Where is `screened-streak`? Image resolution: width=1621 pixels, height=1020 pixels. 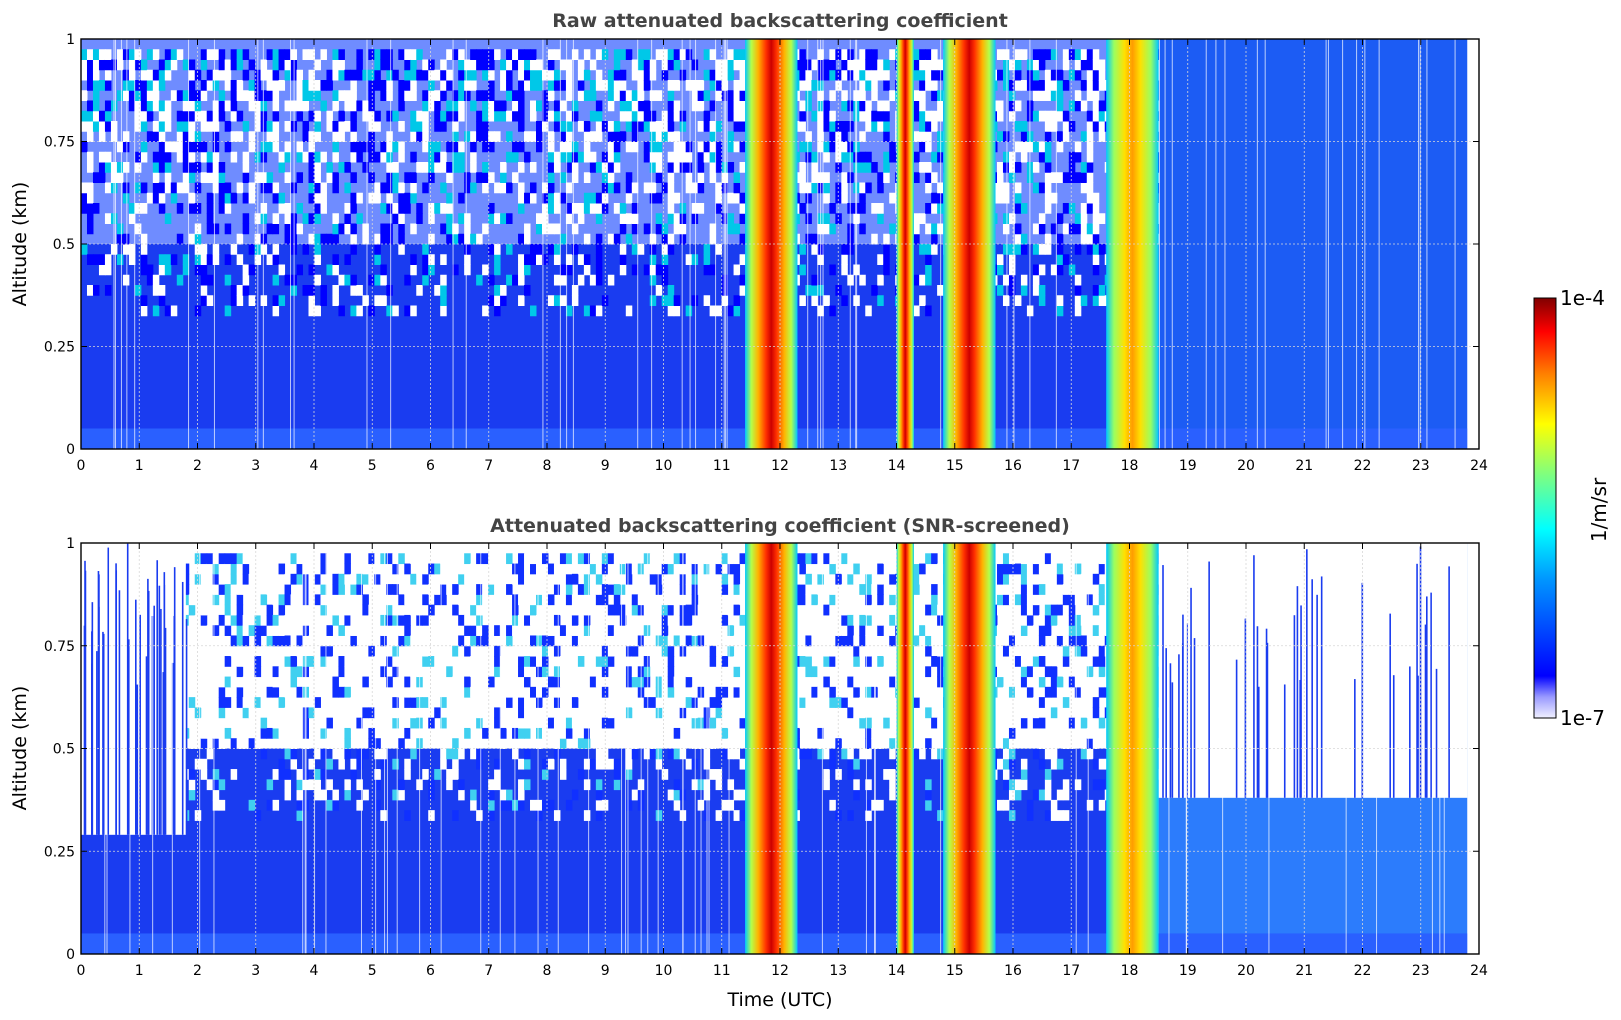 screened-streak is located at coordinates (1187, 710).